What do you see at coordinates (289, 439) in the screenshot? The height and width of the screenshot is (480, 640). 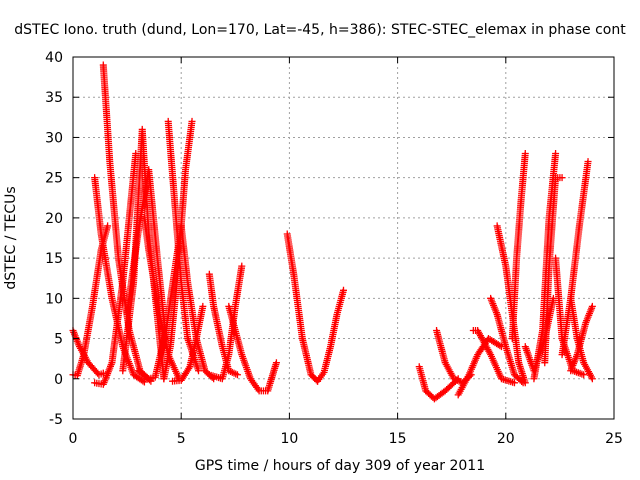 I see `x-tick-label: 10` at bounding box center [289, 439].